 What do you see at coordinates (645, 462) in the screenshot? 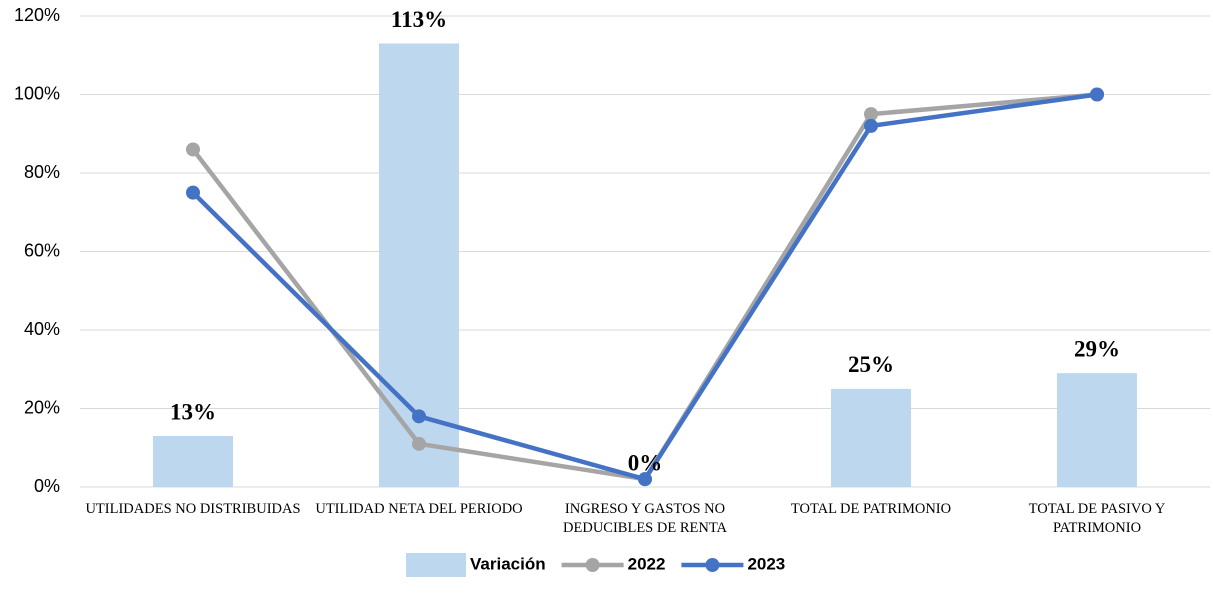
I see `data-label: 0%` at bounding box center [645, 462].